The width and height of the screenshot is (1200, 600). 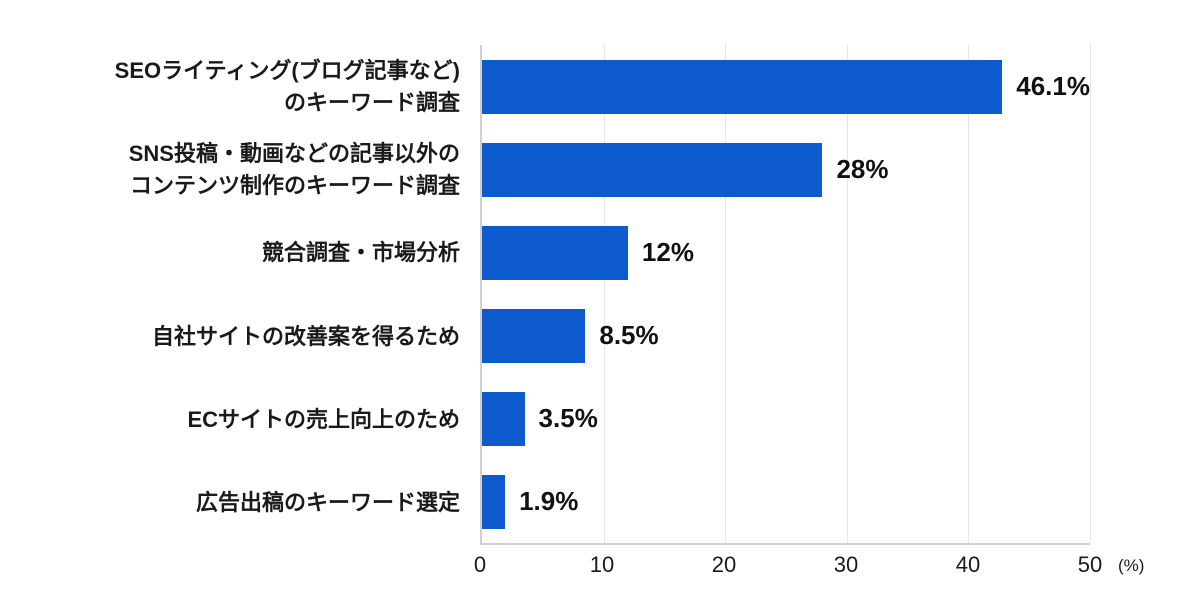 I want to click on category-label: 競合調査・市場分析, so click(x=360, y=253).